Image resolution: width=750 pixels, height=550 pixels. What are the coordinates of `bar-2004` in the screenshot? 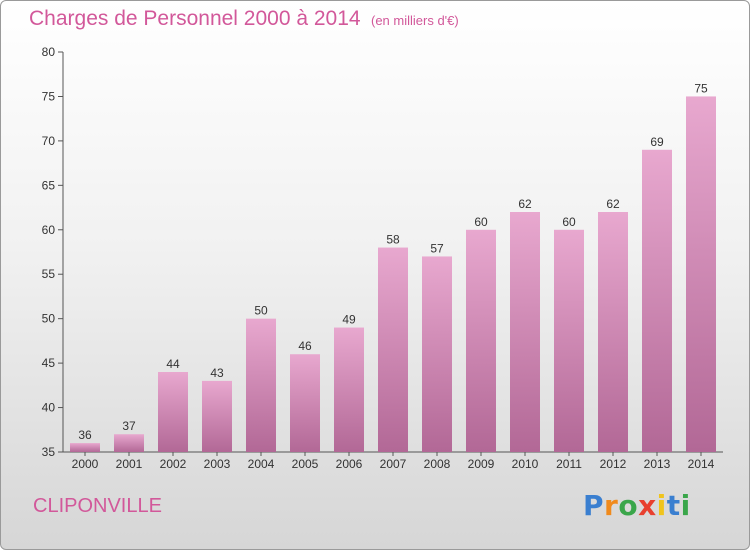 It's located at (261, 385).